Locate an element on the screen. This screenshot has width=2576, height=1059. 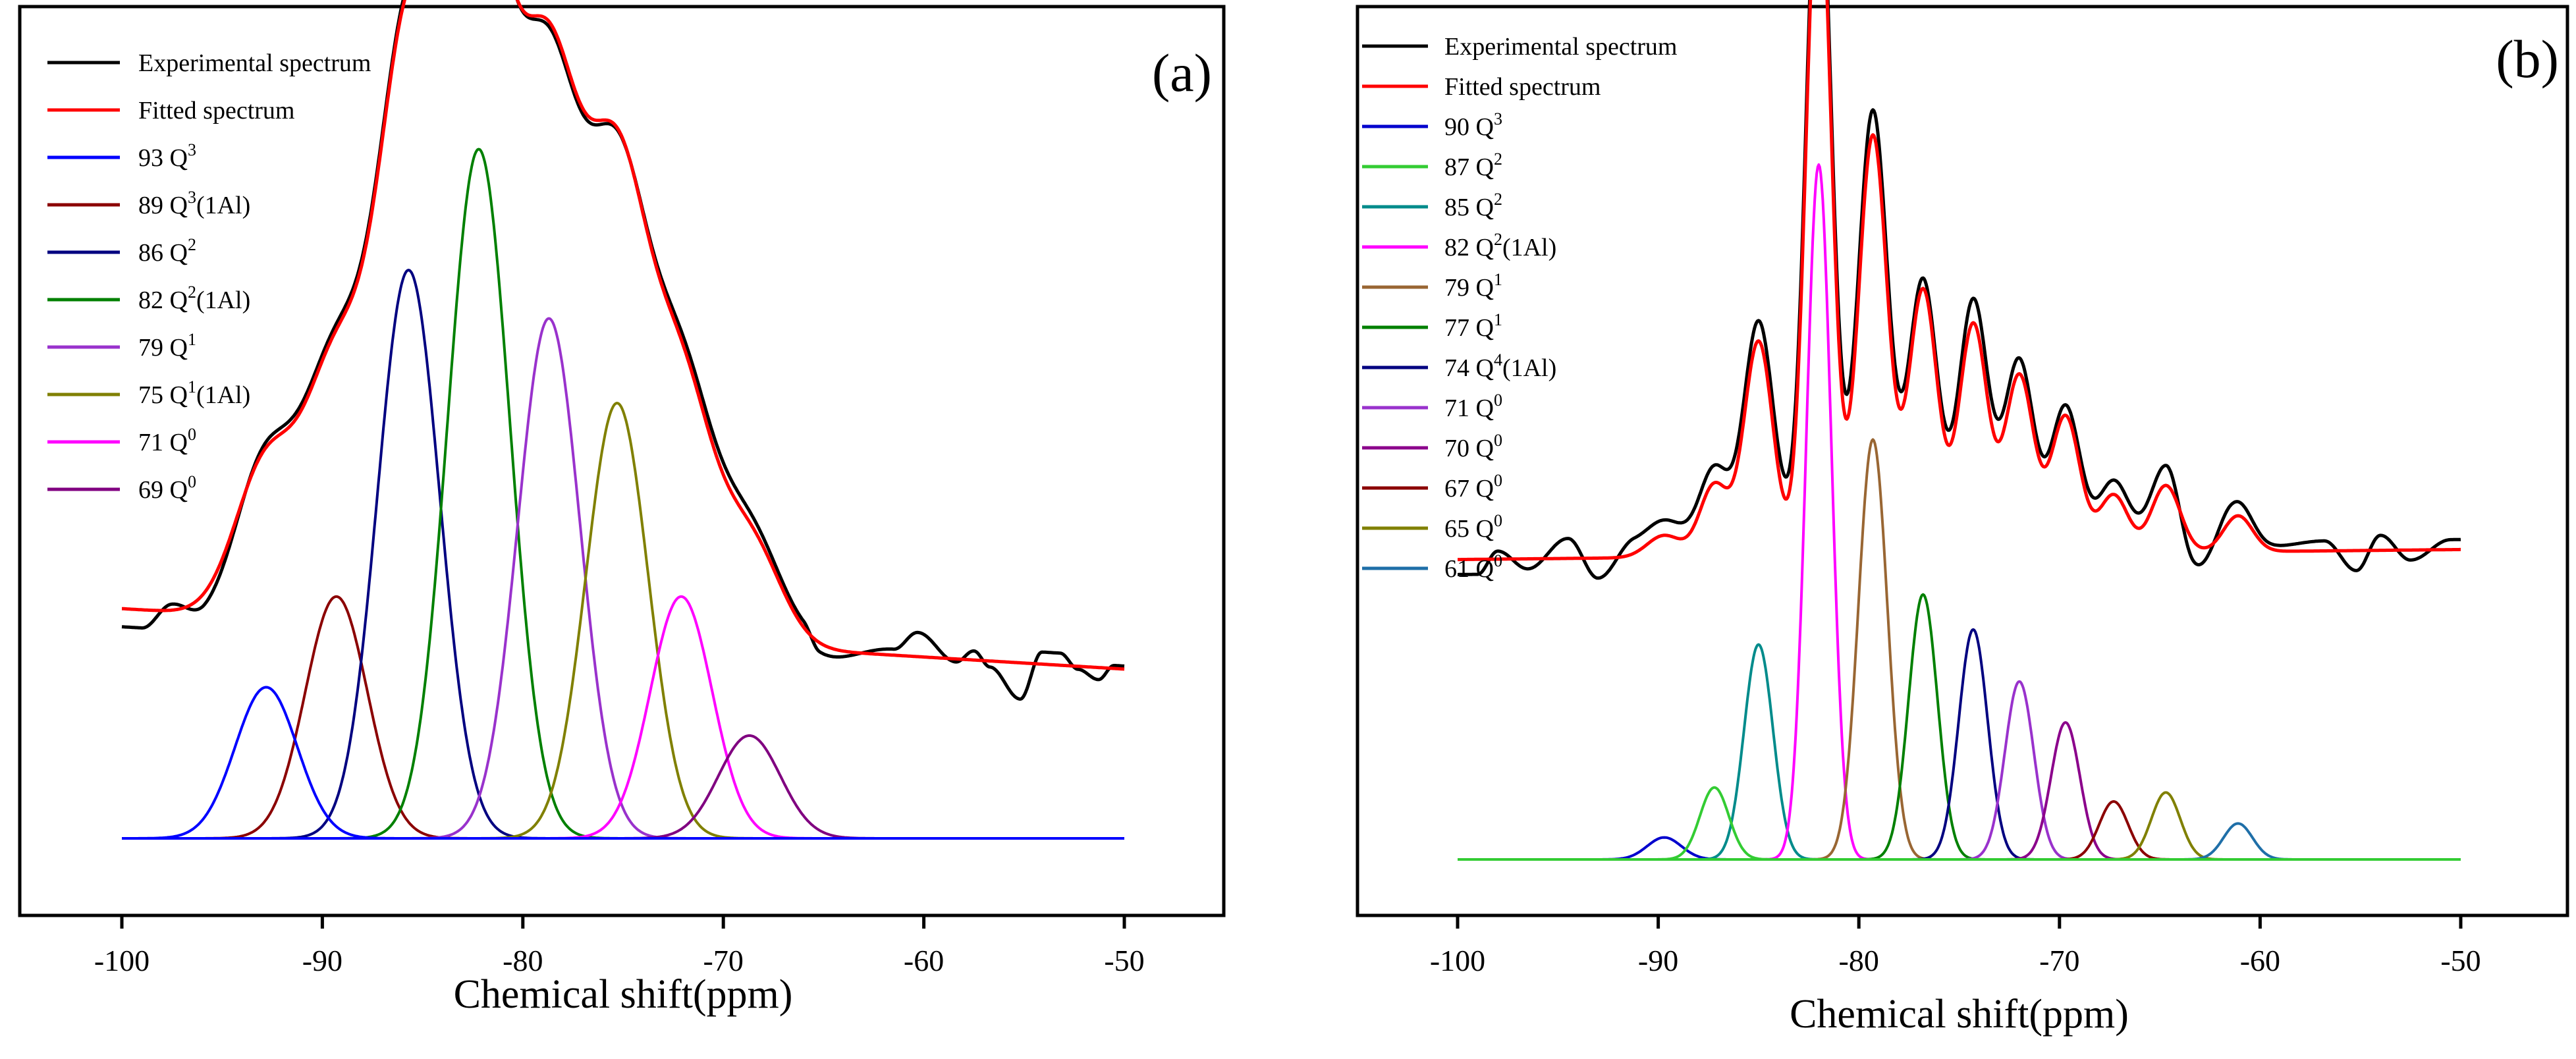
legend-label-b: 70 Q0 is located at coordinates (1473, 446).